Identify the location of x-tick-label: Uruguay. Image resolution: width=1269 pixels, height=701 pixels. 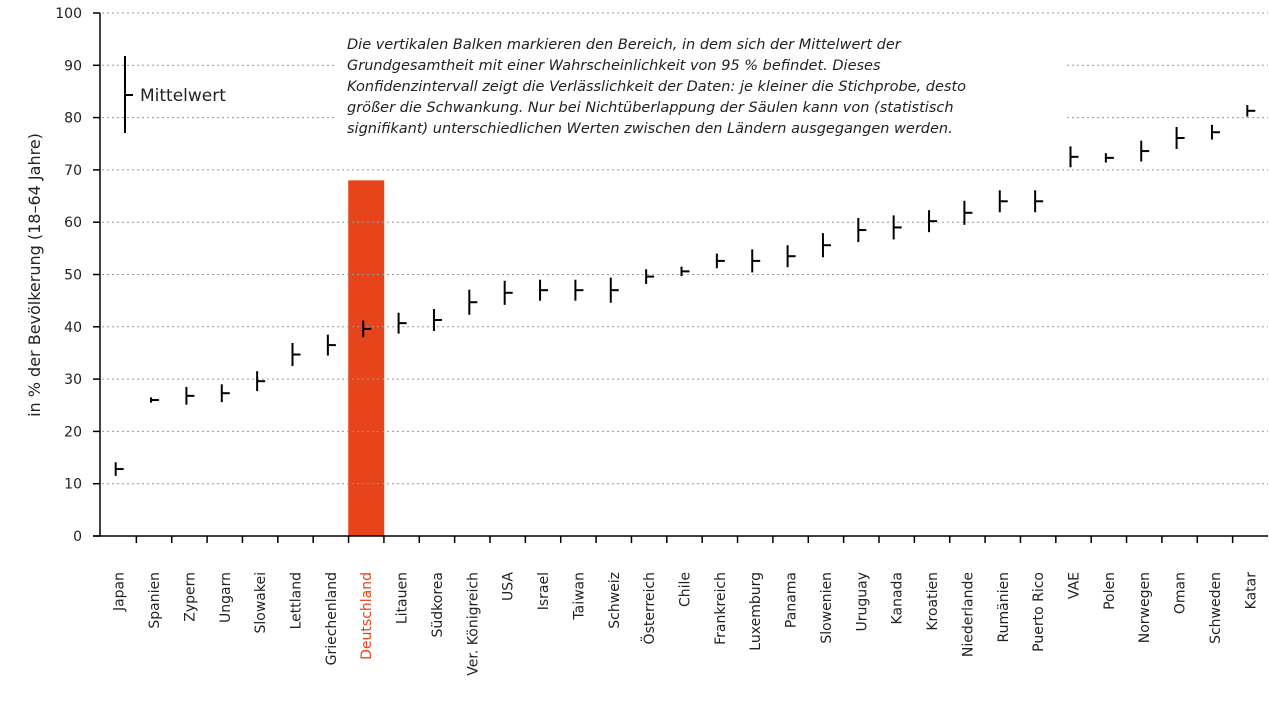
(862, 602).